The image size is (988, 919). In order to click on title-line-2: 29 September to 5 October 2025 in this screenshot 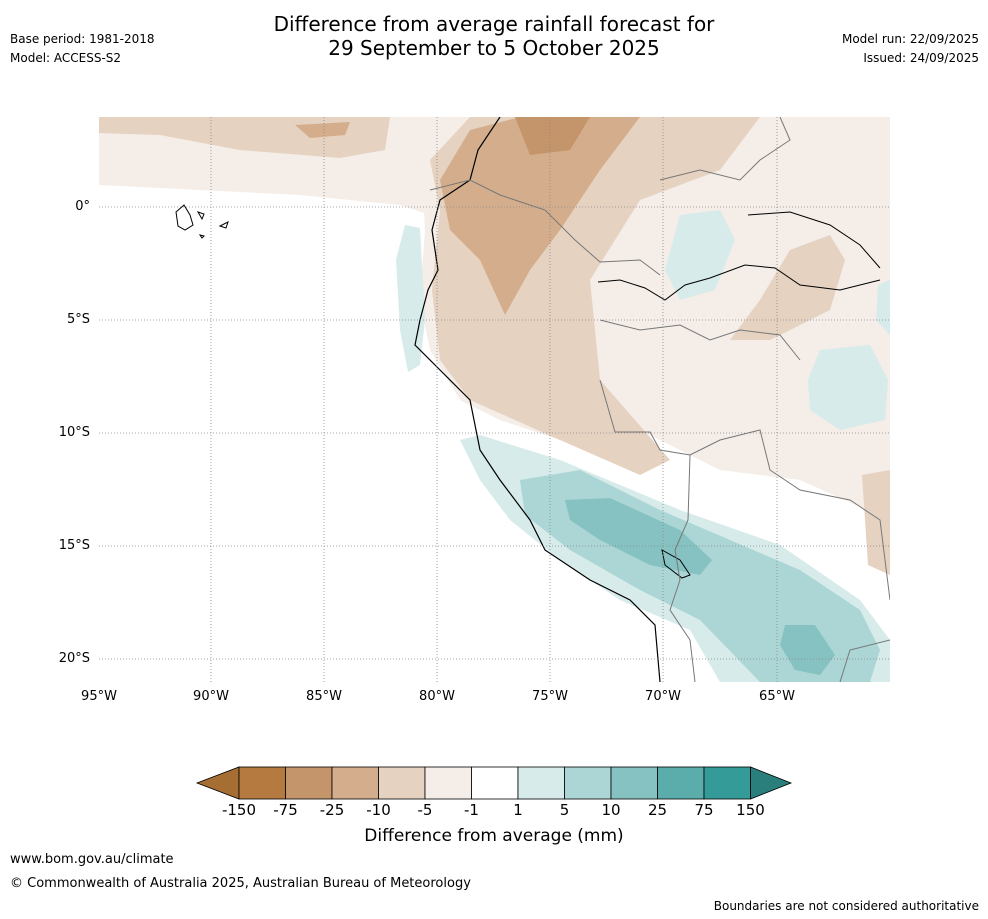, I will do `click(494, 48)`.